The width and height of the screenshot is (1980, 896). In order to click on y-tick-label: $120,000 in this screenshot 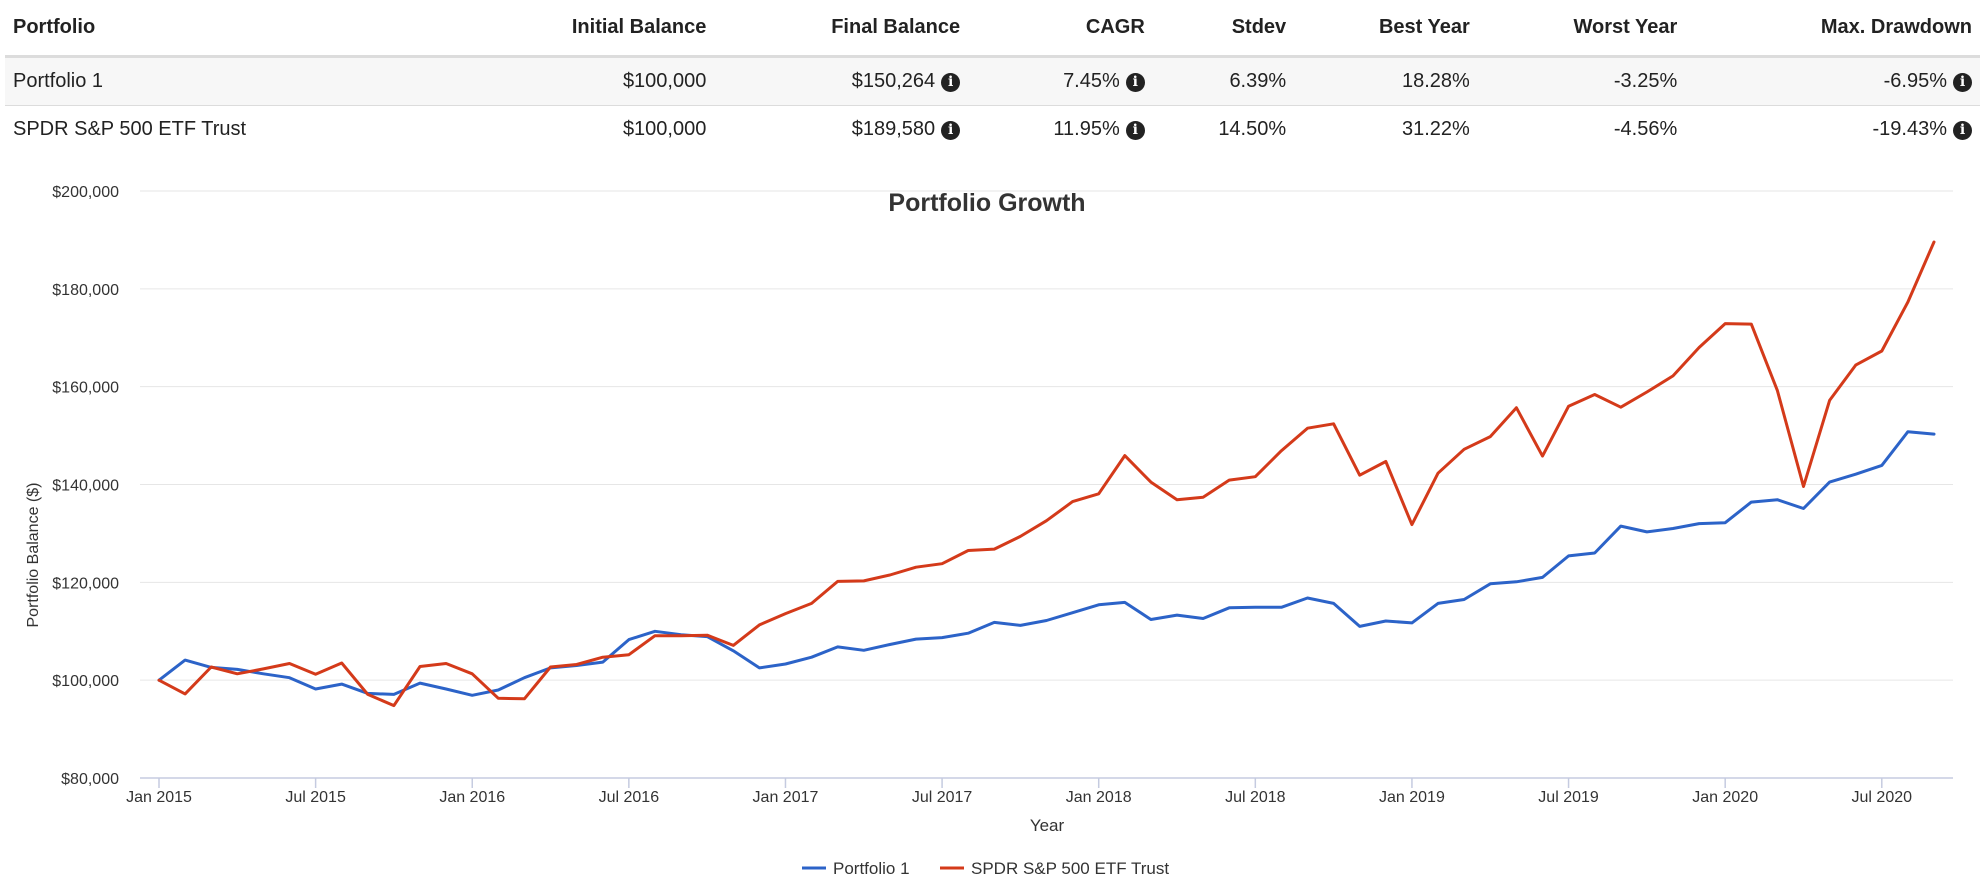, I will do `click(85, 583)`.